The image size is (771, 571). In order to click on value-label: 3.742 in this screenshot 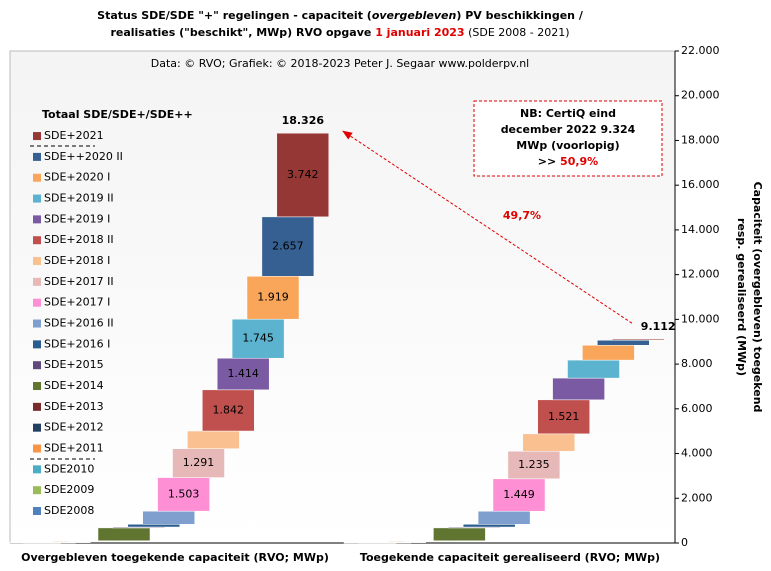, I will do `click(303, 174)`.